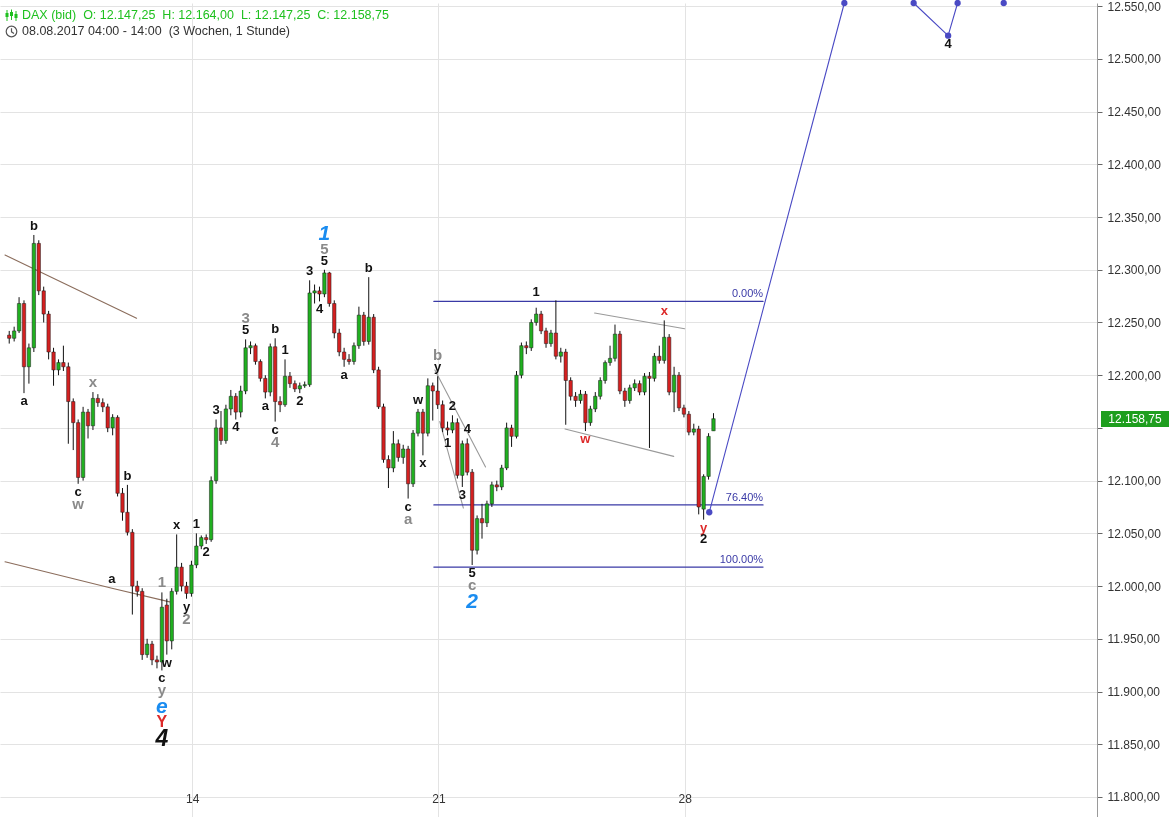  Describe the element at coordinates (1134, 533) in the screenshot. I see `y-tick-label: 12.050,00` at that location.